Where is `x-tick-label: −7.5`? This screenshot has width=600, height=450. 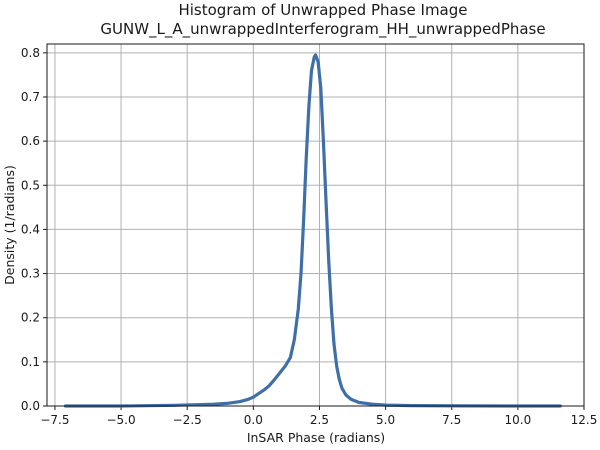
x-tick-label: −7.5 is located at coordinates (54, 420).